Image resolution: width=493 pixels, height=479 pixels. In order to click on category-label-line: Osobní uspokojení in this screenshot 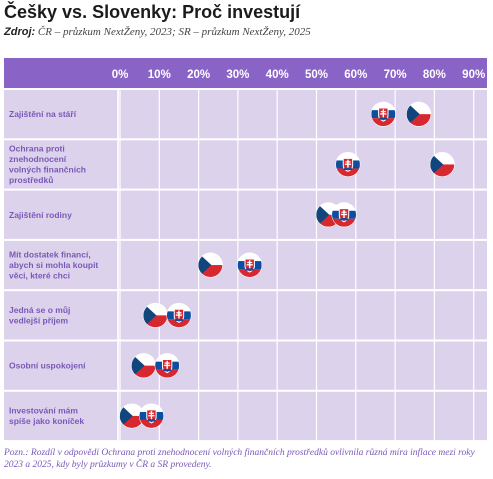, I will do `click(47, 366)`.